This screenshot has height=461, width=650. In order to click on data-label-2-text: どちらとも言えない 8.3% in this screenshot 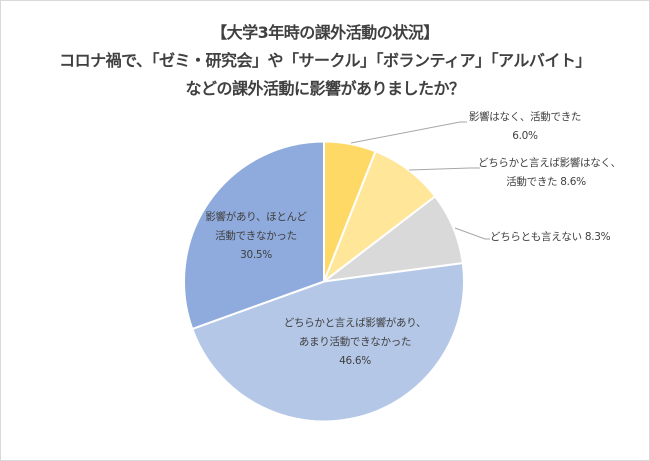, I will do `click(550, 237)`.